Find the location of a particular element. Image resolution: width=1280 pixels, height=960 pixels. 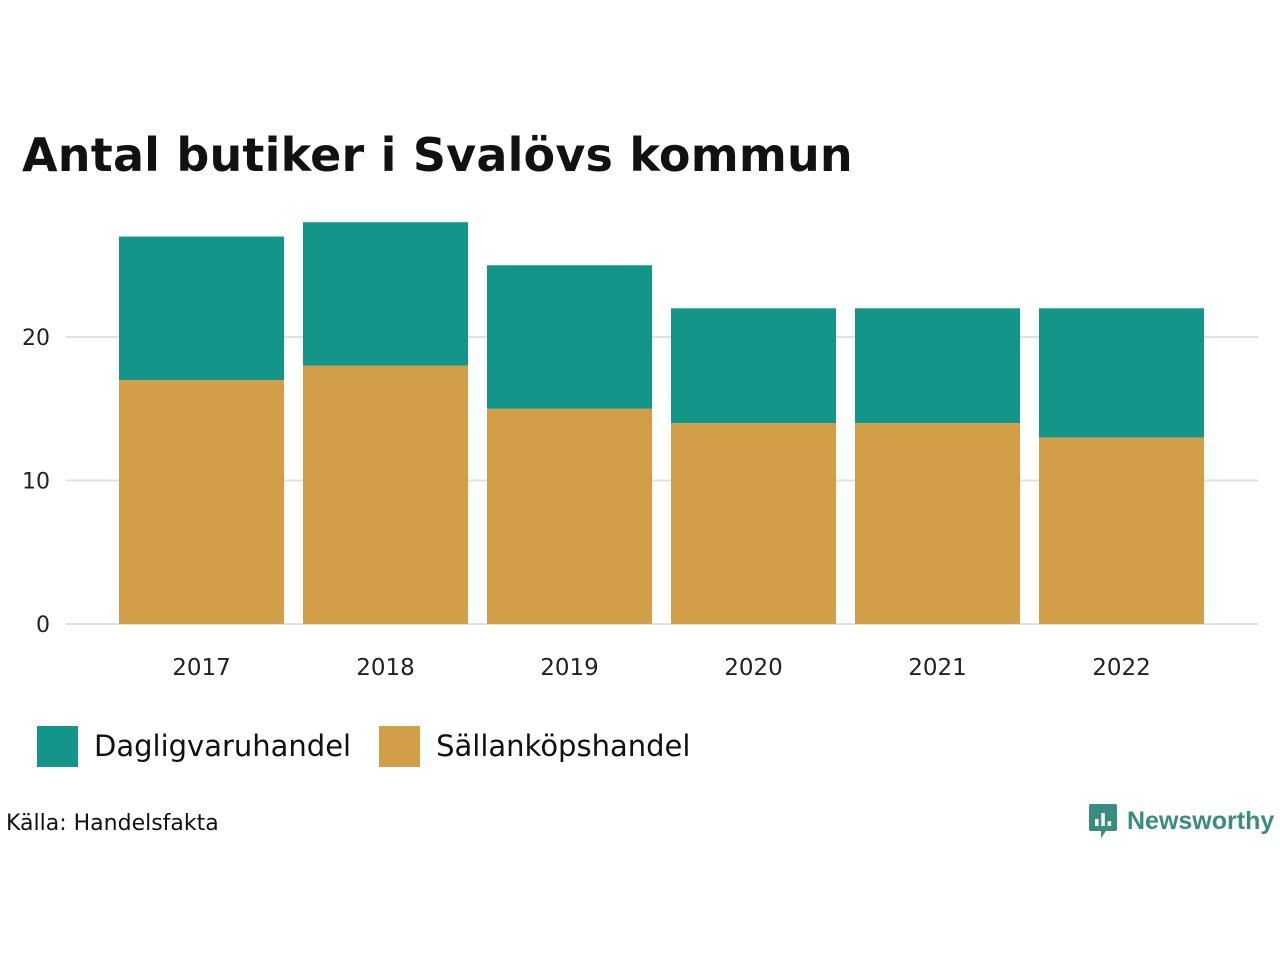

bar-sallankopshandel-2021 is located at coordinates (937, 523).